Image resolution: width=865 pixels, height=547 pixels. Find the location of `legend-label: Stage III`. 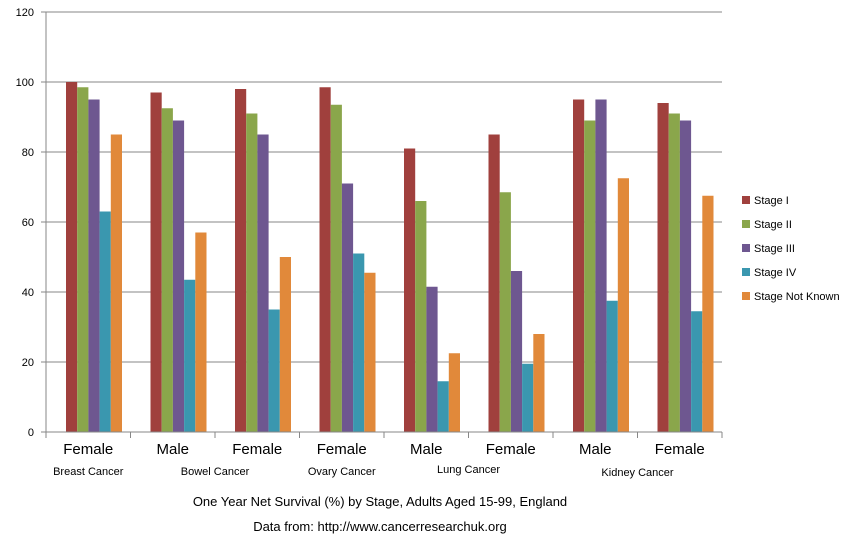

legend-label: Stage III is located at coordinates (774, 249).